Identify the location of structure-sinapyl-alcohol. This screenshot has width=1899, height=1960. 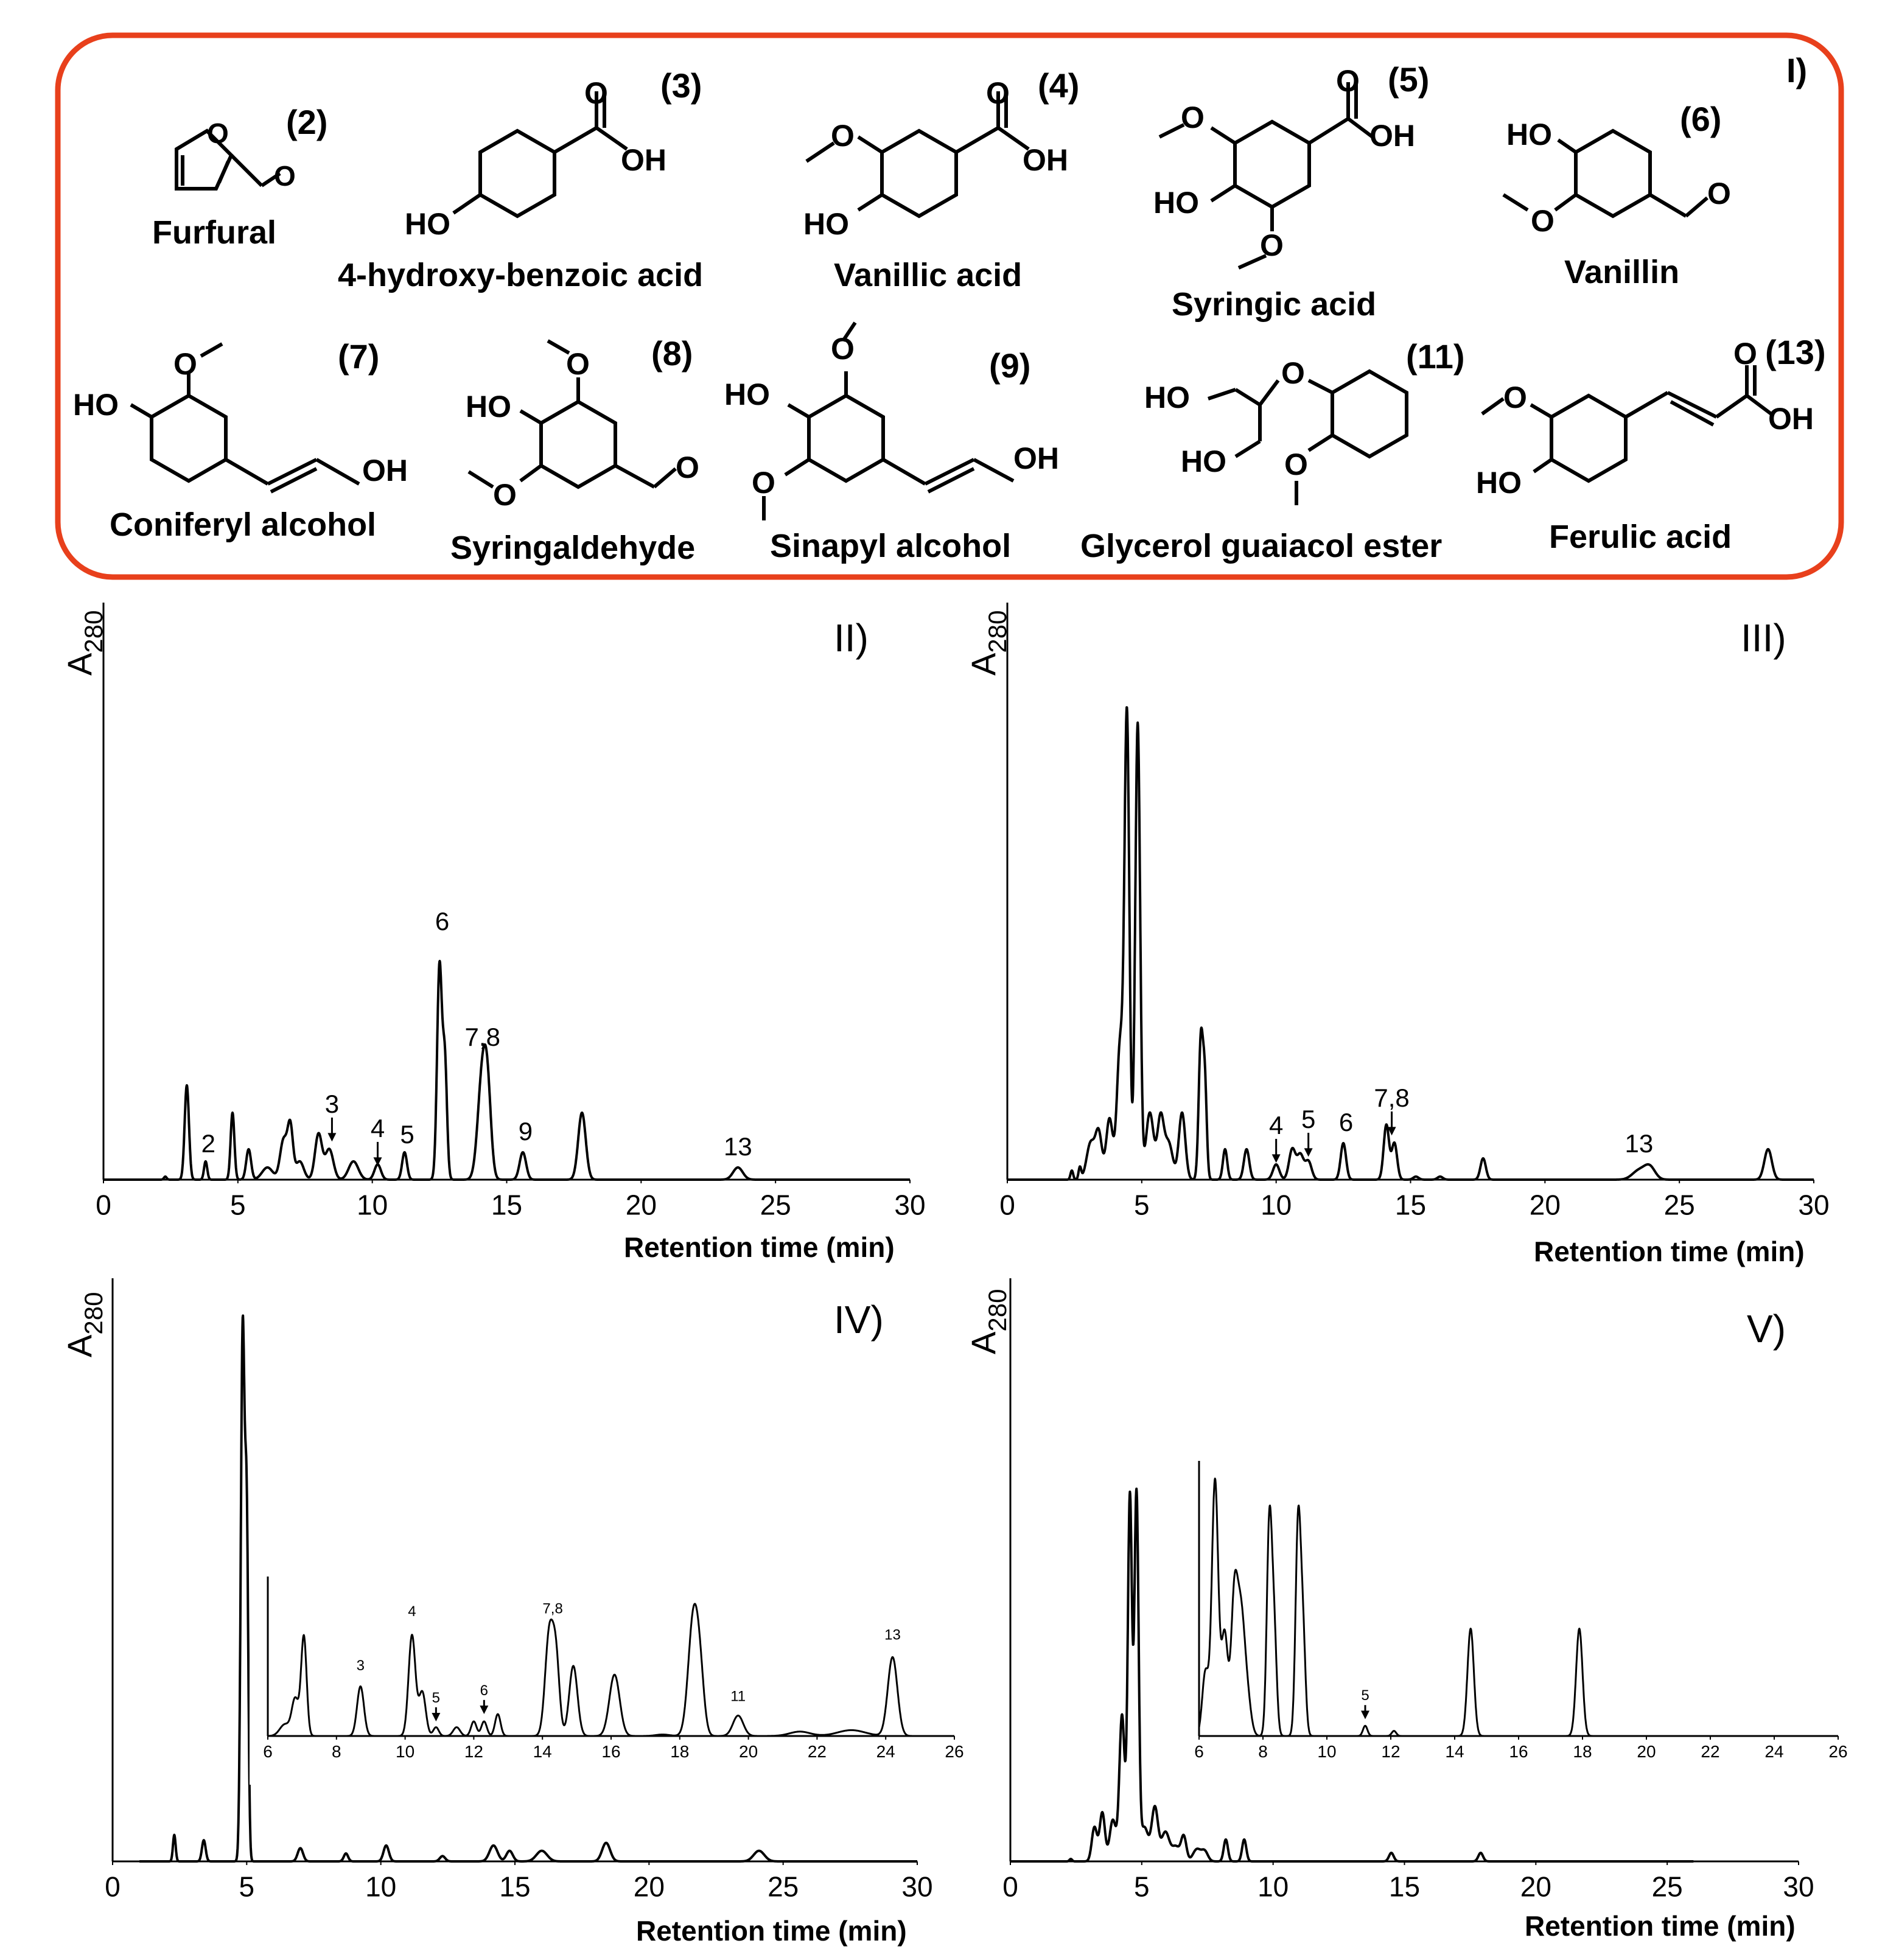
(888, 420).